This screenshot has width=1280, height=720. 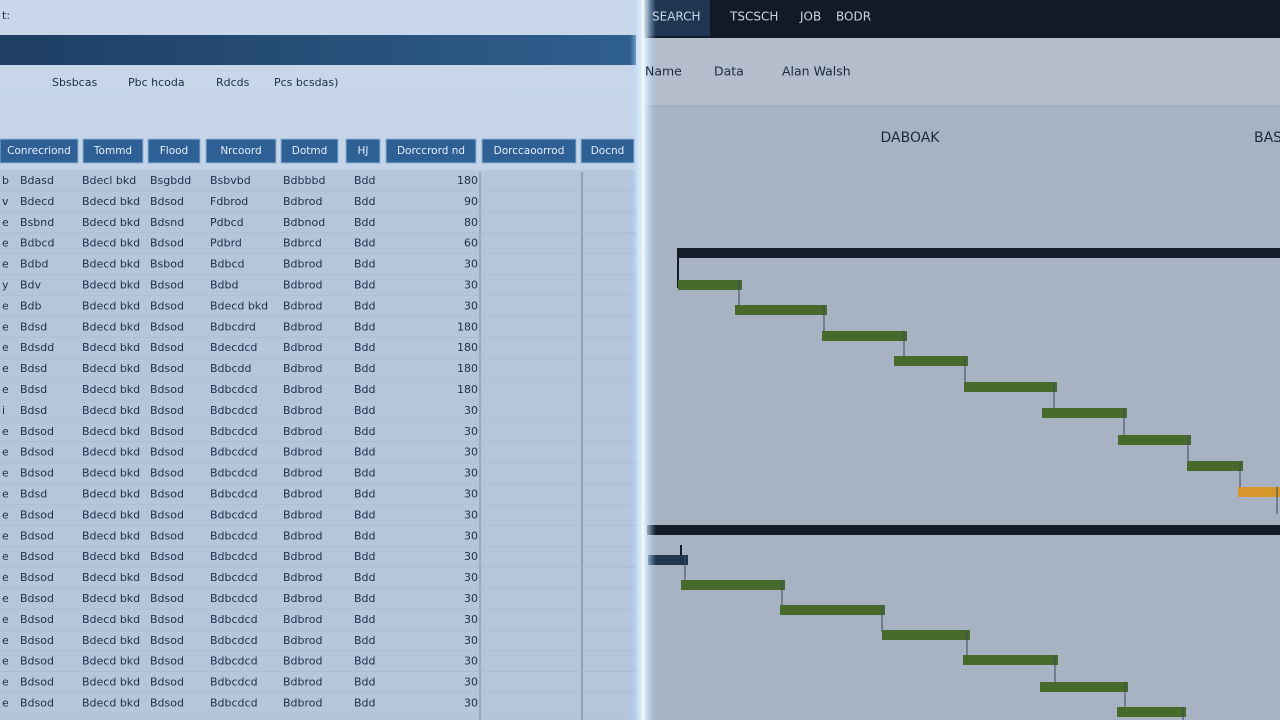 I want to click on subnav-item: Name, so click(x=663, y=71).